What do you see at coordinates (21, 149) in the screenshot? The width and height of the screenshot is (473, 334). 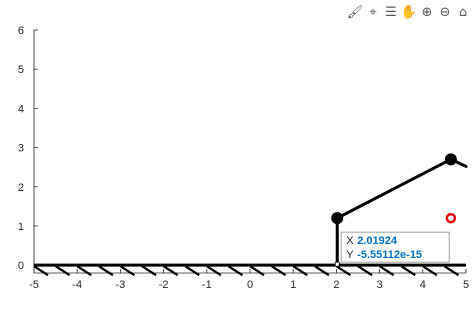 I see `y-tick-label: 3` at bounding box center [21, 149].